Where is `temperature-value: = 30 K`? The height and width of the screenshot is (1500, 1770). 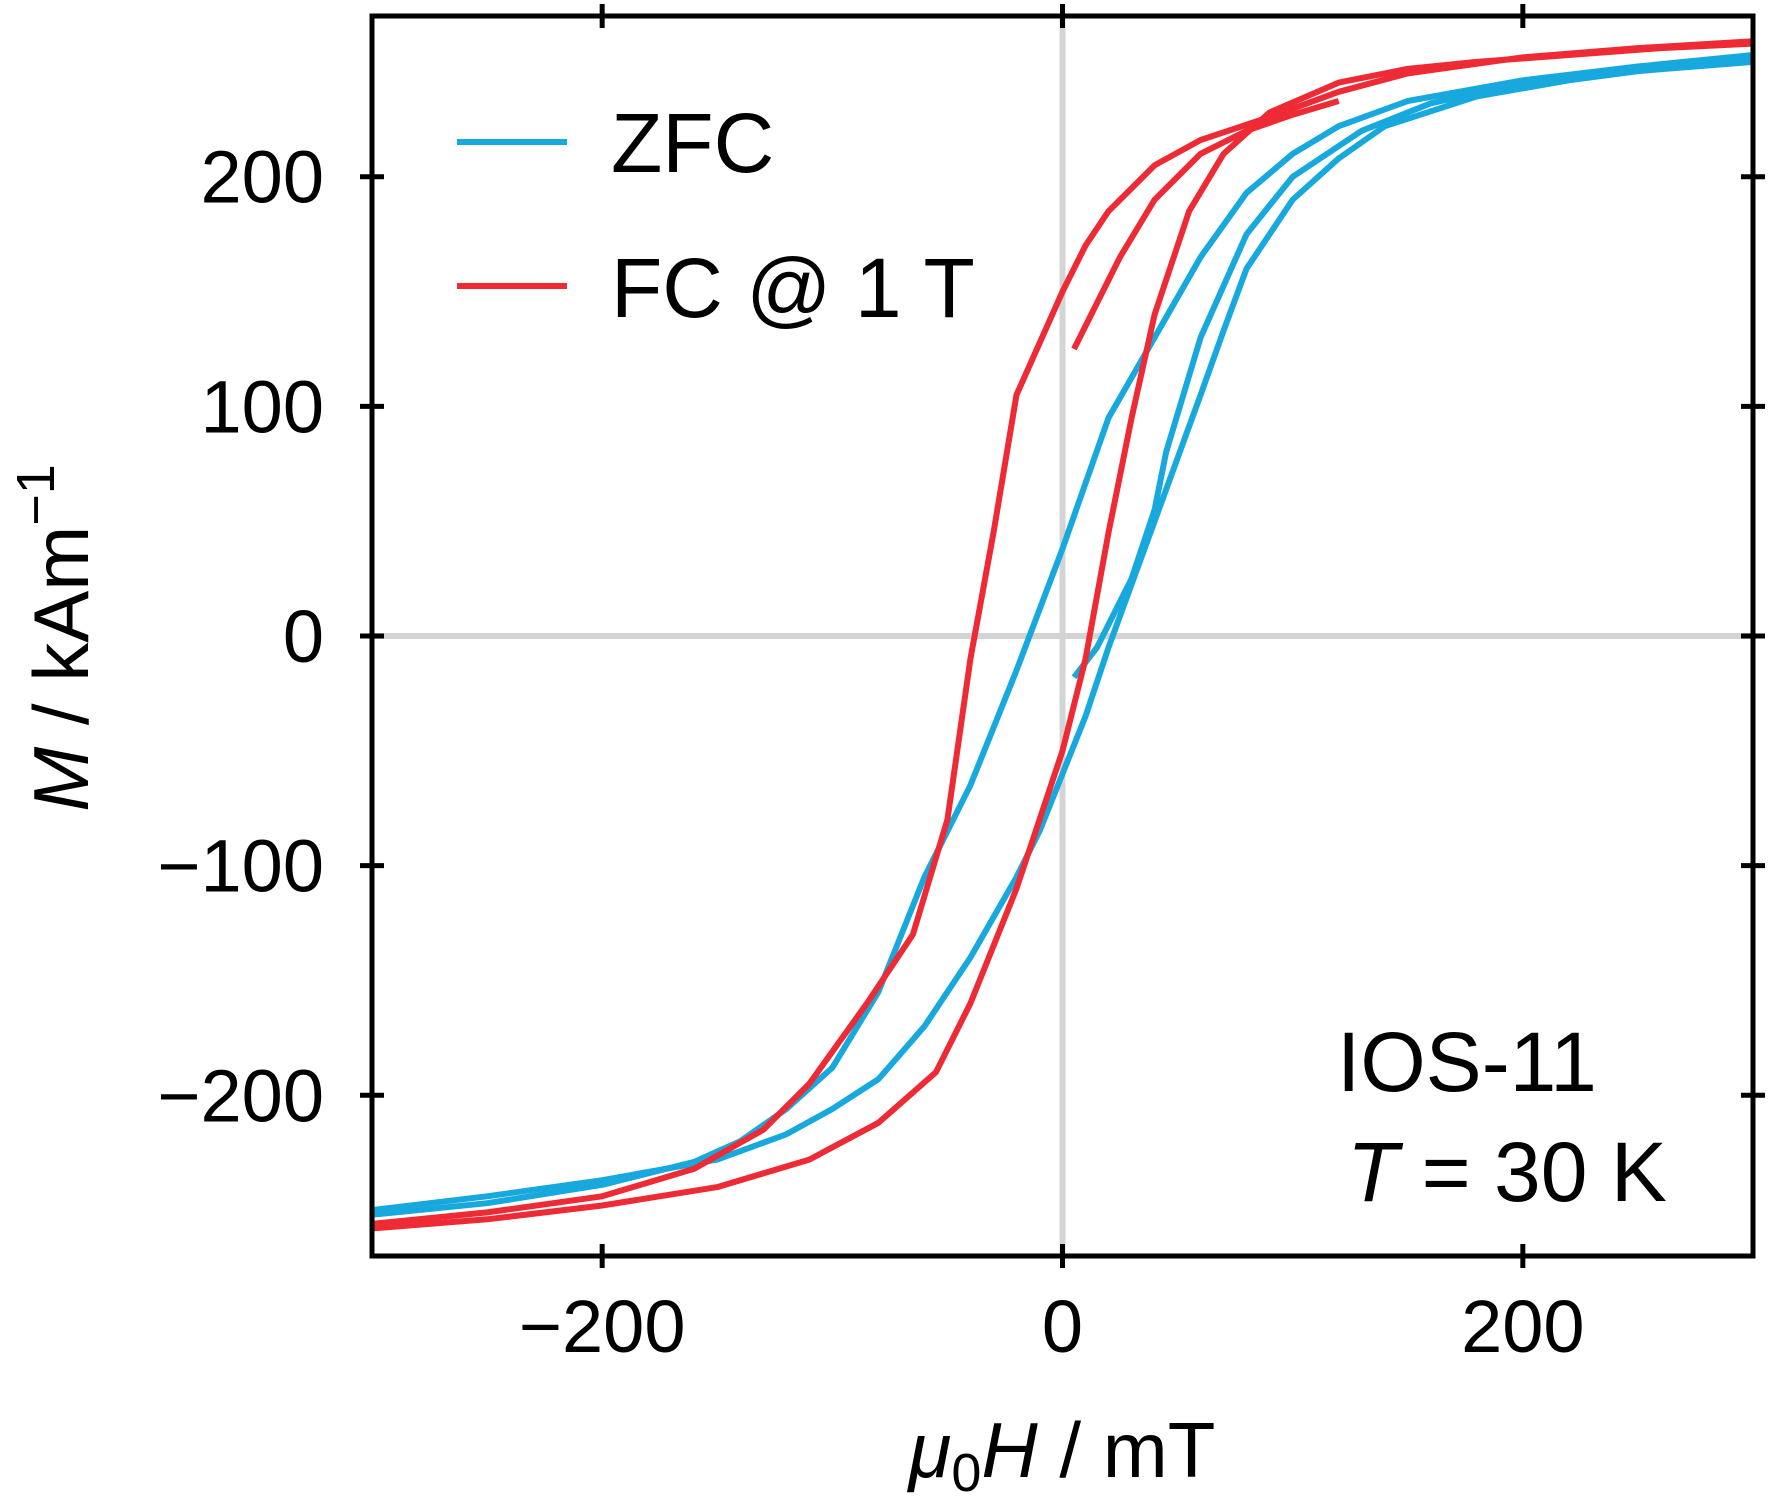
temperature-value: = 30 K is located at coordinates (1532, 1172).